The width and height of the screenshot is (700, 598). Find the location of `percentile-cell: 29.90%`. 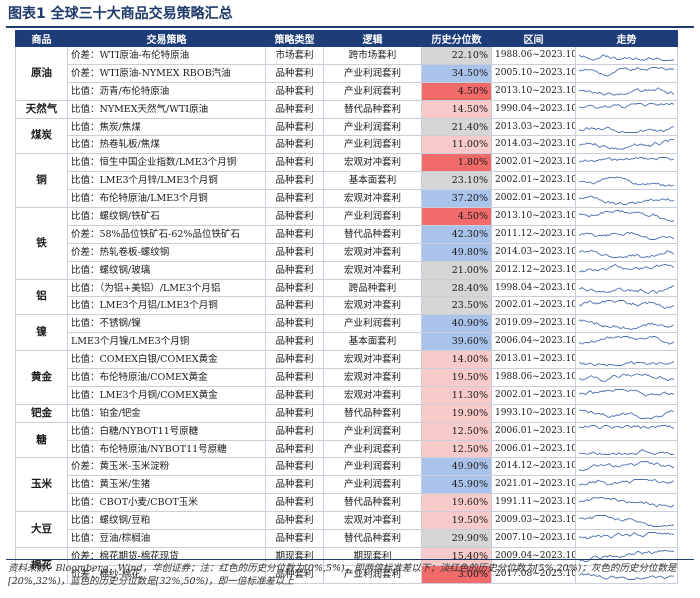

percentile-cell: 29.90% is located at coordinates (456, 538).